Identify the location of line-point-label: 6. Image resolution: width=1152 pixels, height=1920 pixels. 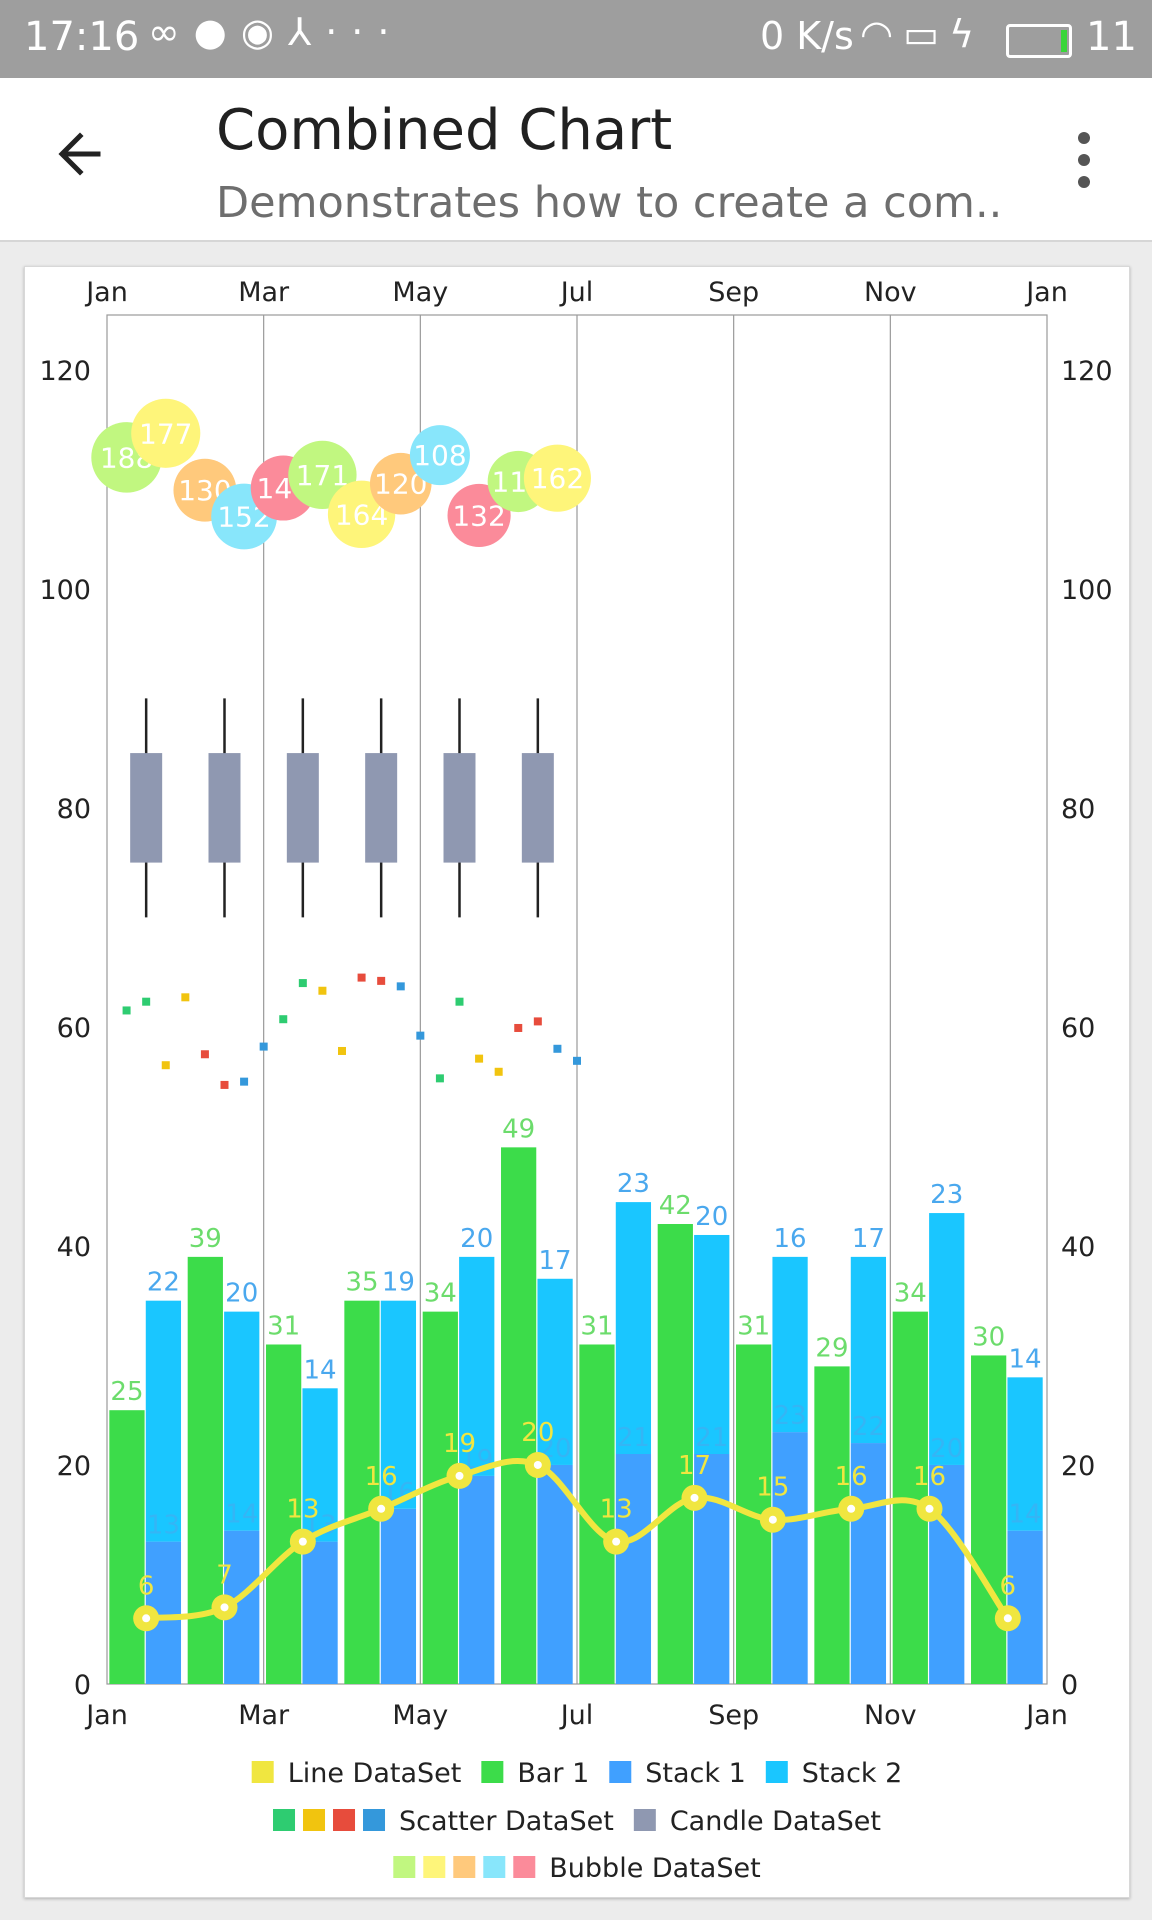
(146, 1586).